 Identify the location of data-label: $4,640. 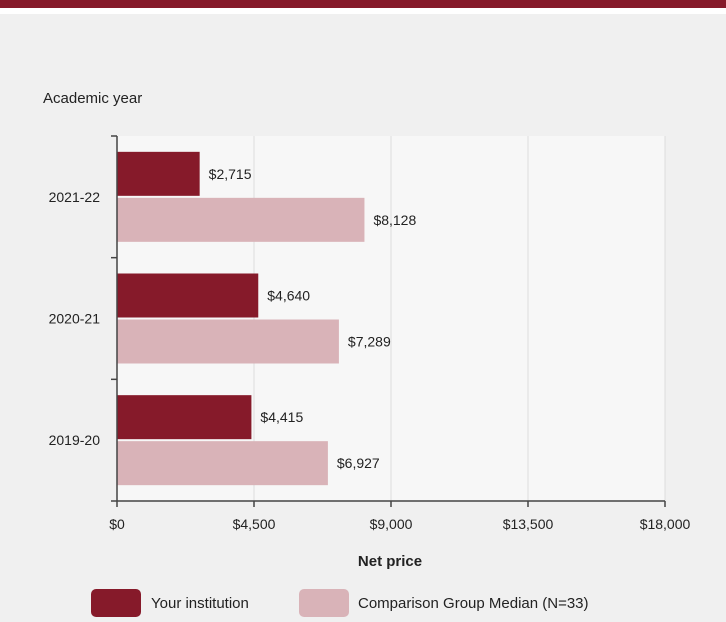
(288, 296).